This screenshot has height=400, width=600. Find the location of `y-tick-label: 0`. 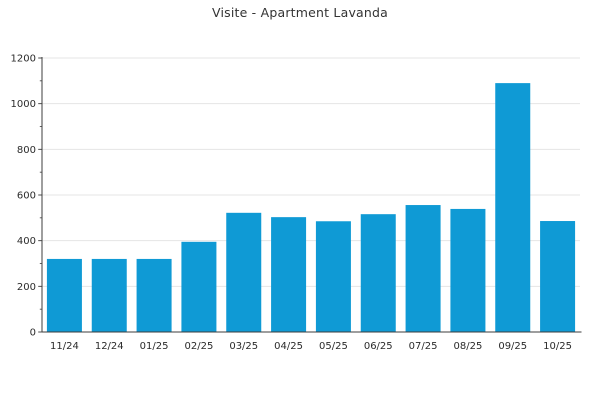

y-tick-label: 0 is located at coordinates (33, 333).